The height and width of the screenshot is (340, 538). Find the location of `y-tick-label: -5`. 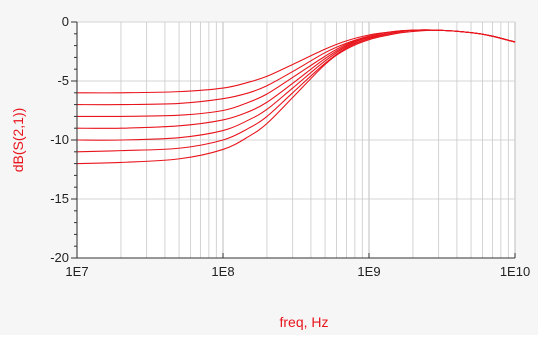

y-tick-label: -5 is located at coordinates (63, 80).